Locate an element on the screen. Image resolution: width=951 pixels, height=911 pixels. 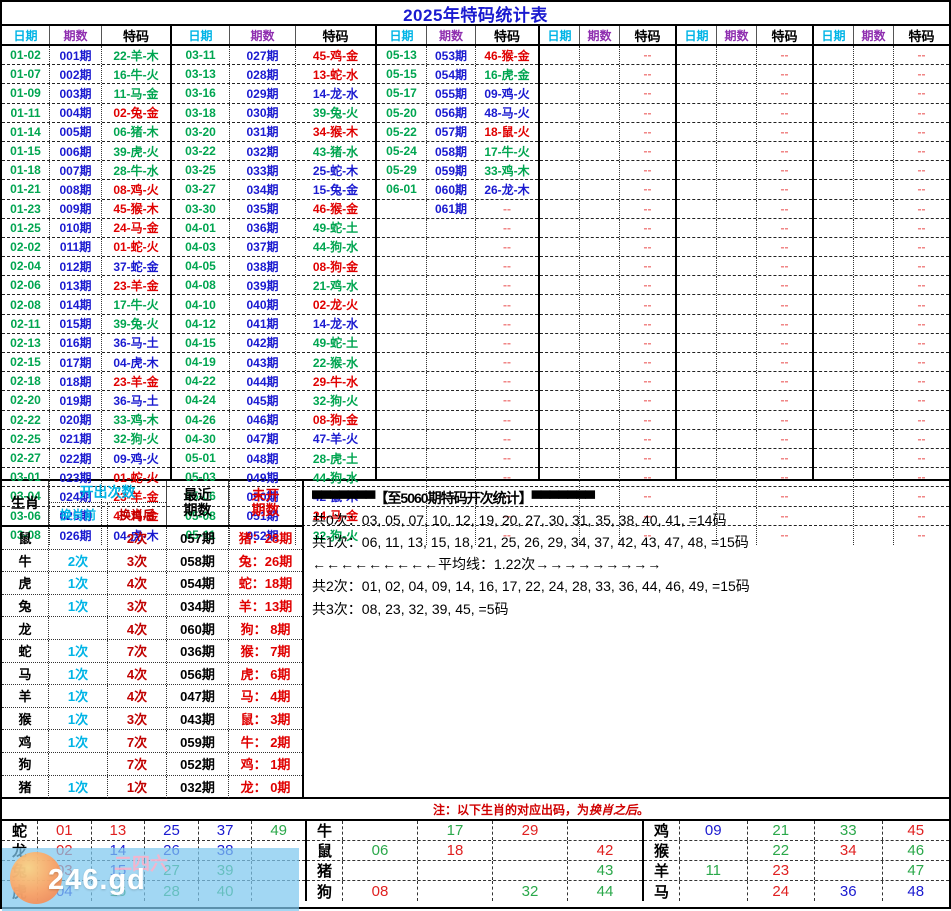
draw-issue: 047期 is located at coordinates (263, 438).